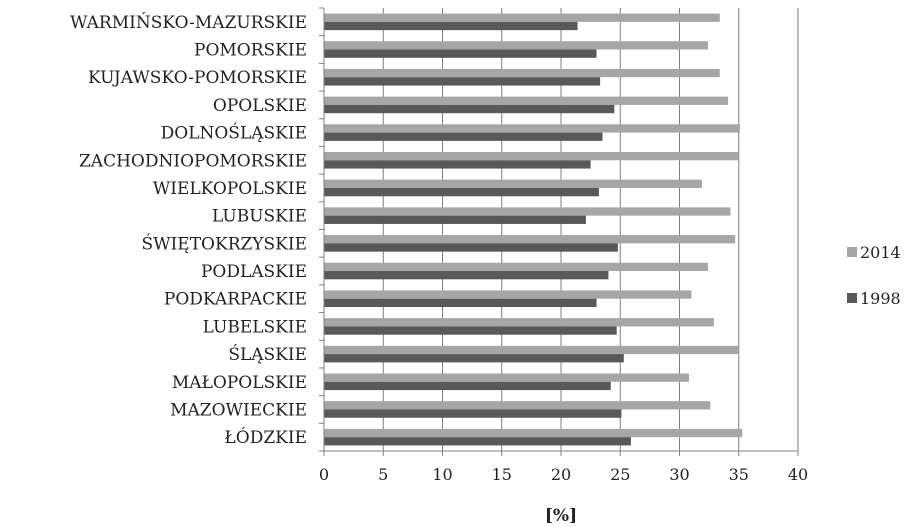 The height and width of the screenshot is (527, 920). I want to click on category-label: MAZOWIECKIE, so click(238, 410).